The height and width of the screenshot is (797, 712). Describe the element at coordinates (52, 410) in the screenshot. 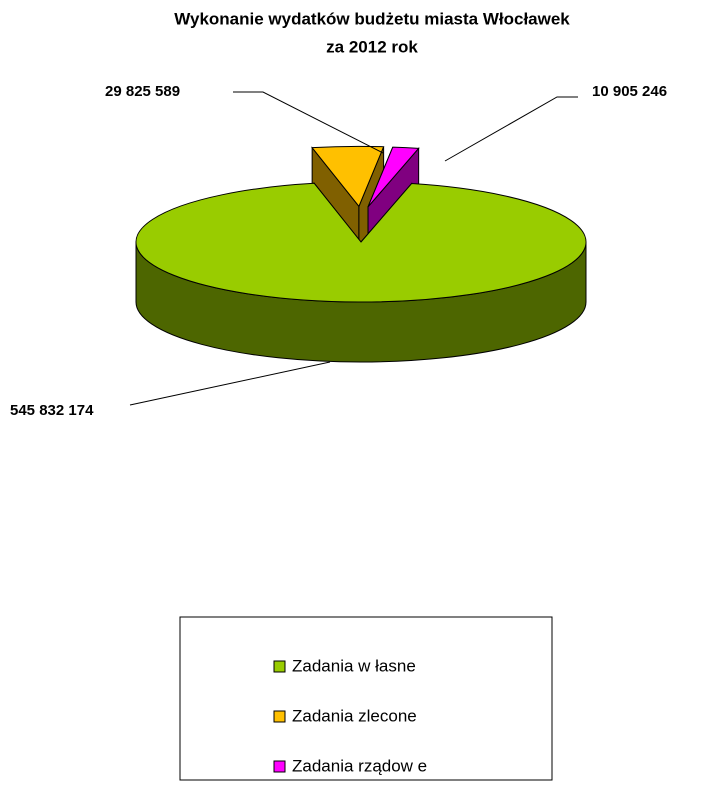

I see `data-label: 545 832 174` at that location.